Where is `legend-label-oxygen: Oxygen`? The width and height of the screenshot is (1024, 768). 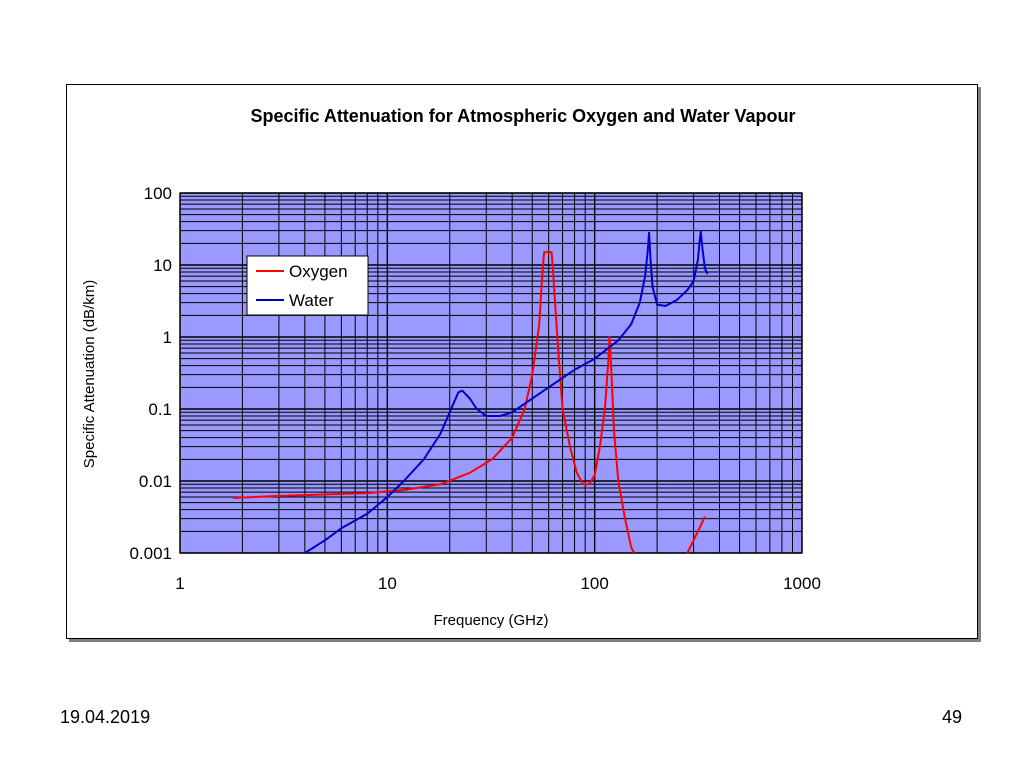
legend-label-oxygen: Oxygen is located at coordinates (318, 271).